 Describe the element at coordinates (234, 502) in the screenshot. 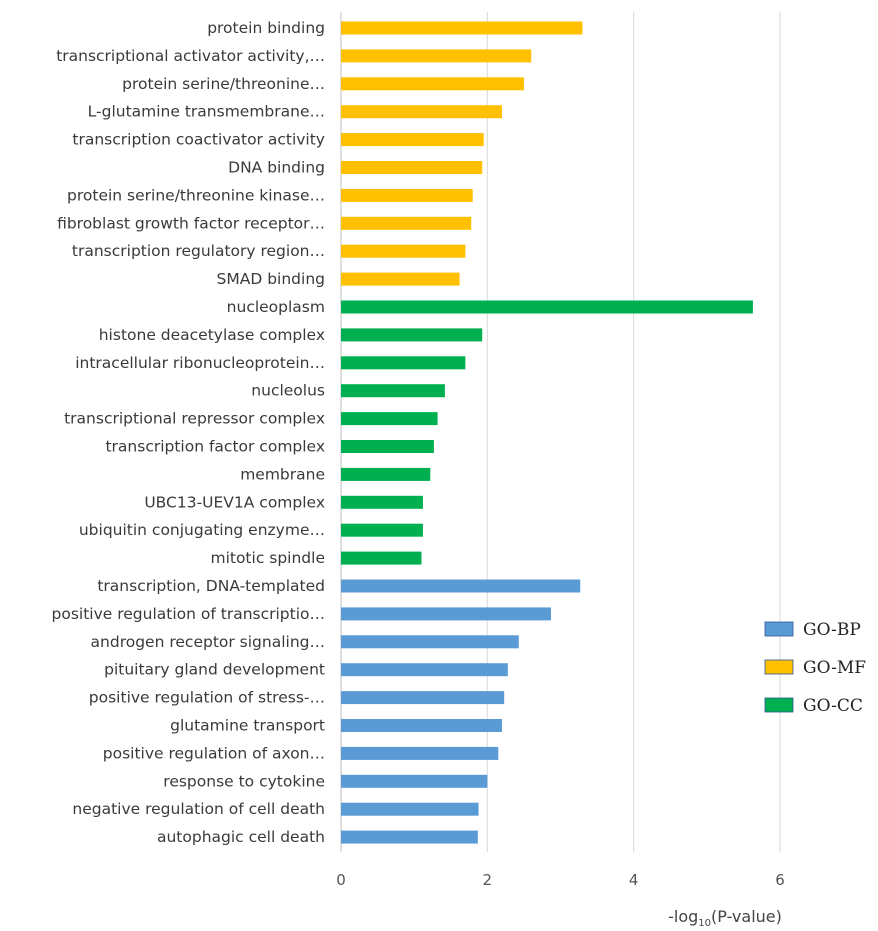

I see `category-label: UBC13-UEV1A complex` at that location.